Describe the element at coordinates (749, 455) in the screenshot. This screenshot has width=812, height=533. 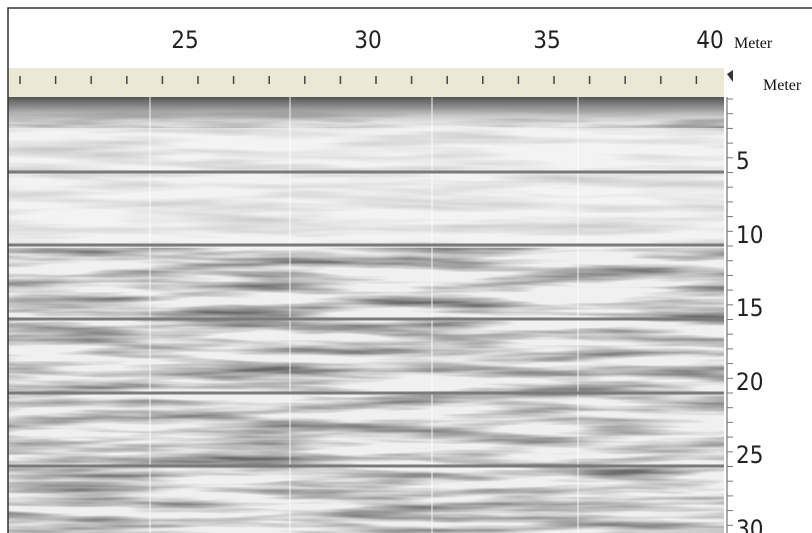
I see `right-tick-label: 25` at that location.